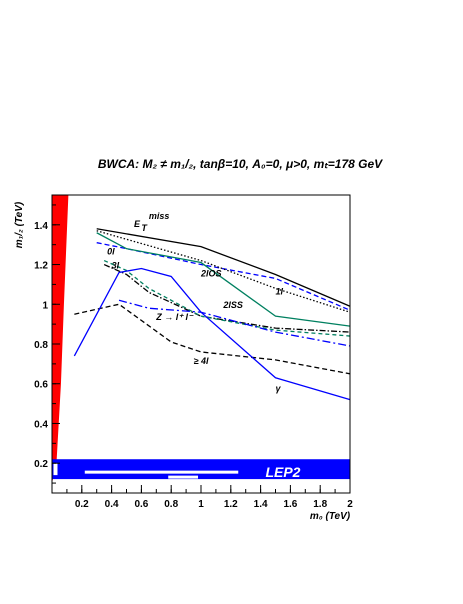  I want to click on y-tick-label: 1.4, so click(41, 226).